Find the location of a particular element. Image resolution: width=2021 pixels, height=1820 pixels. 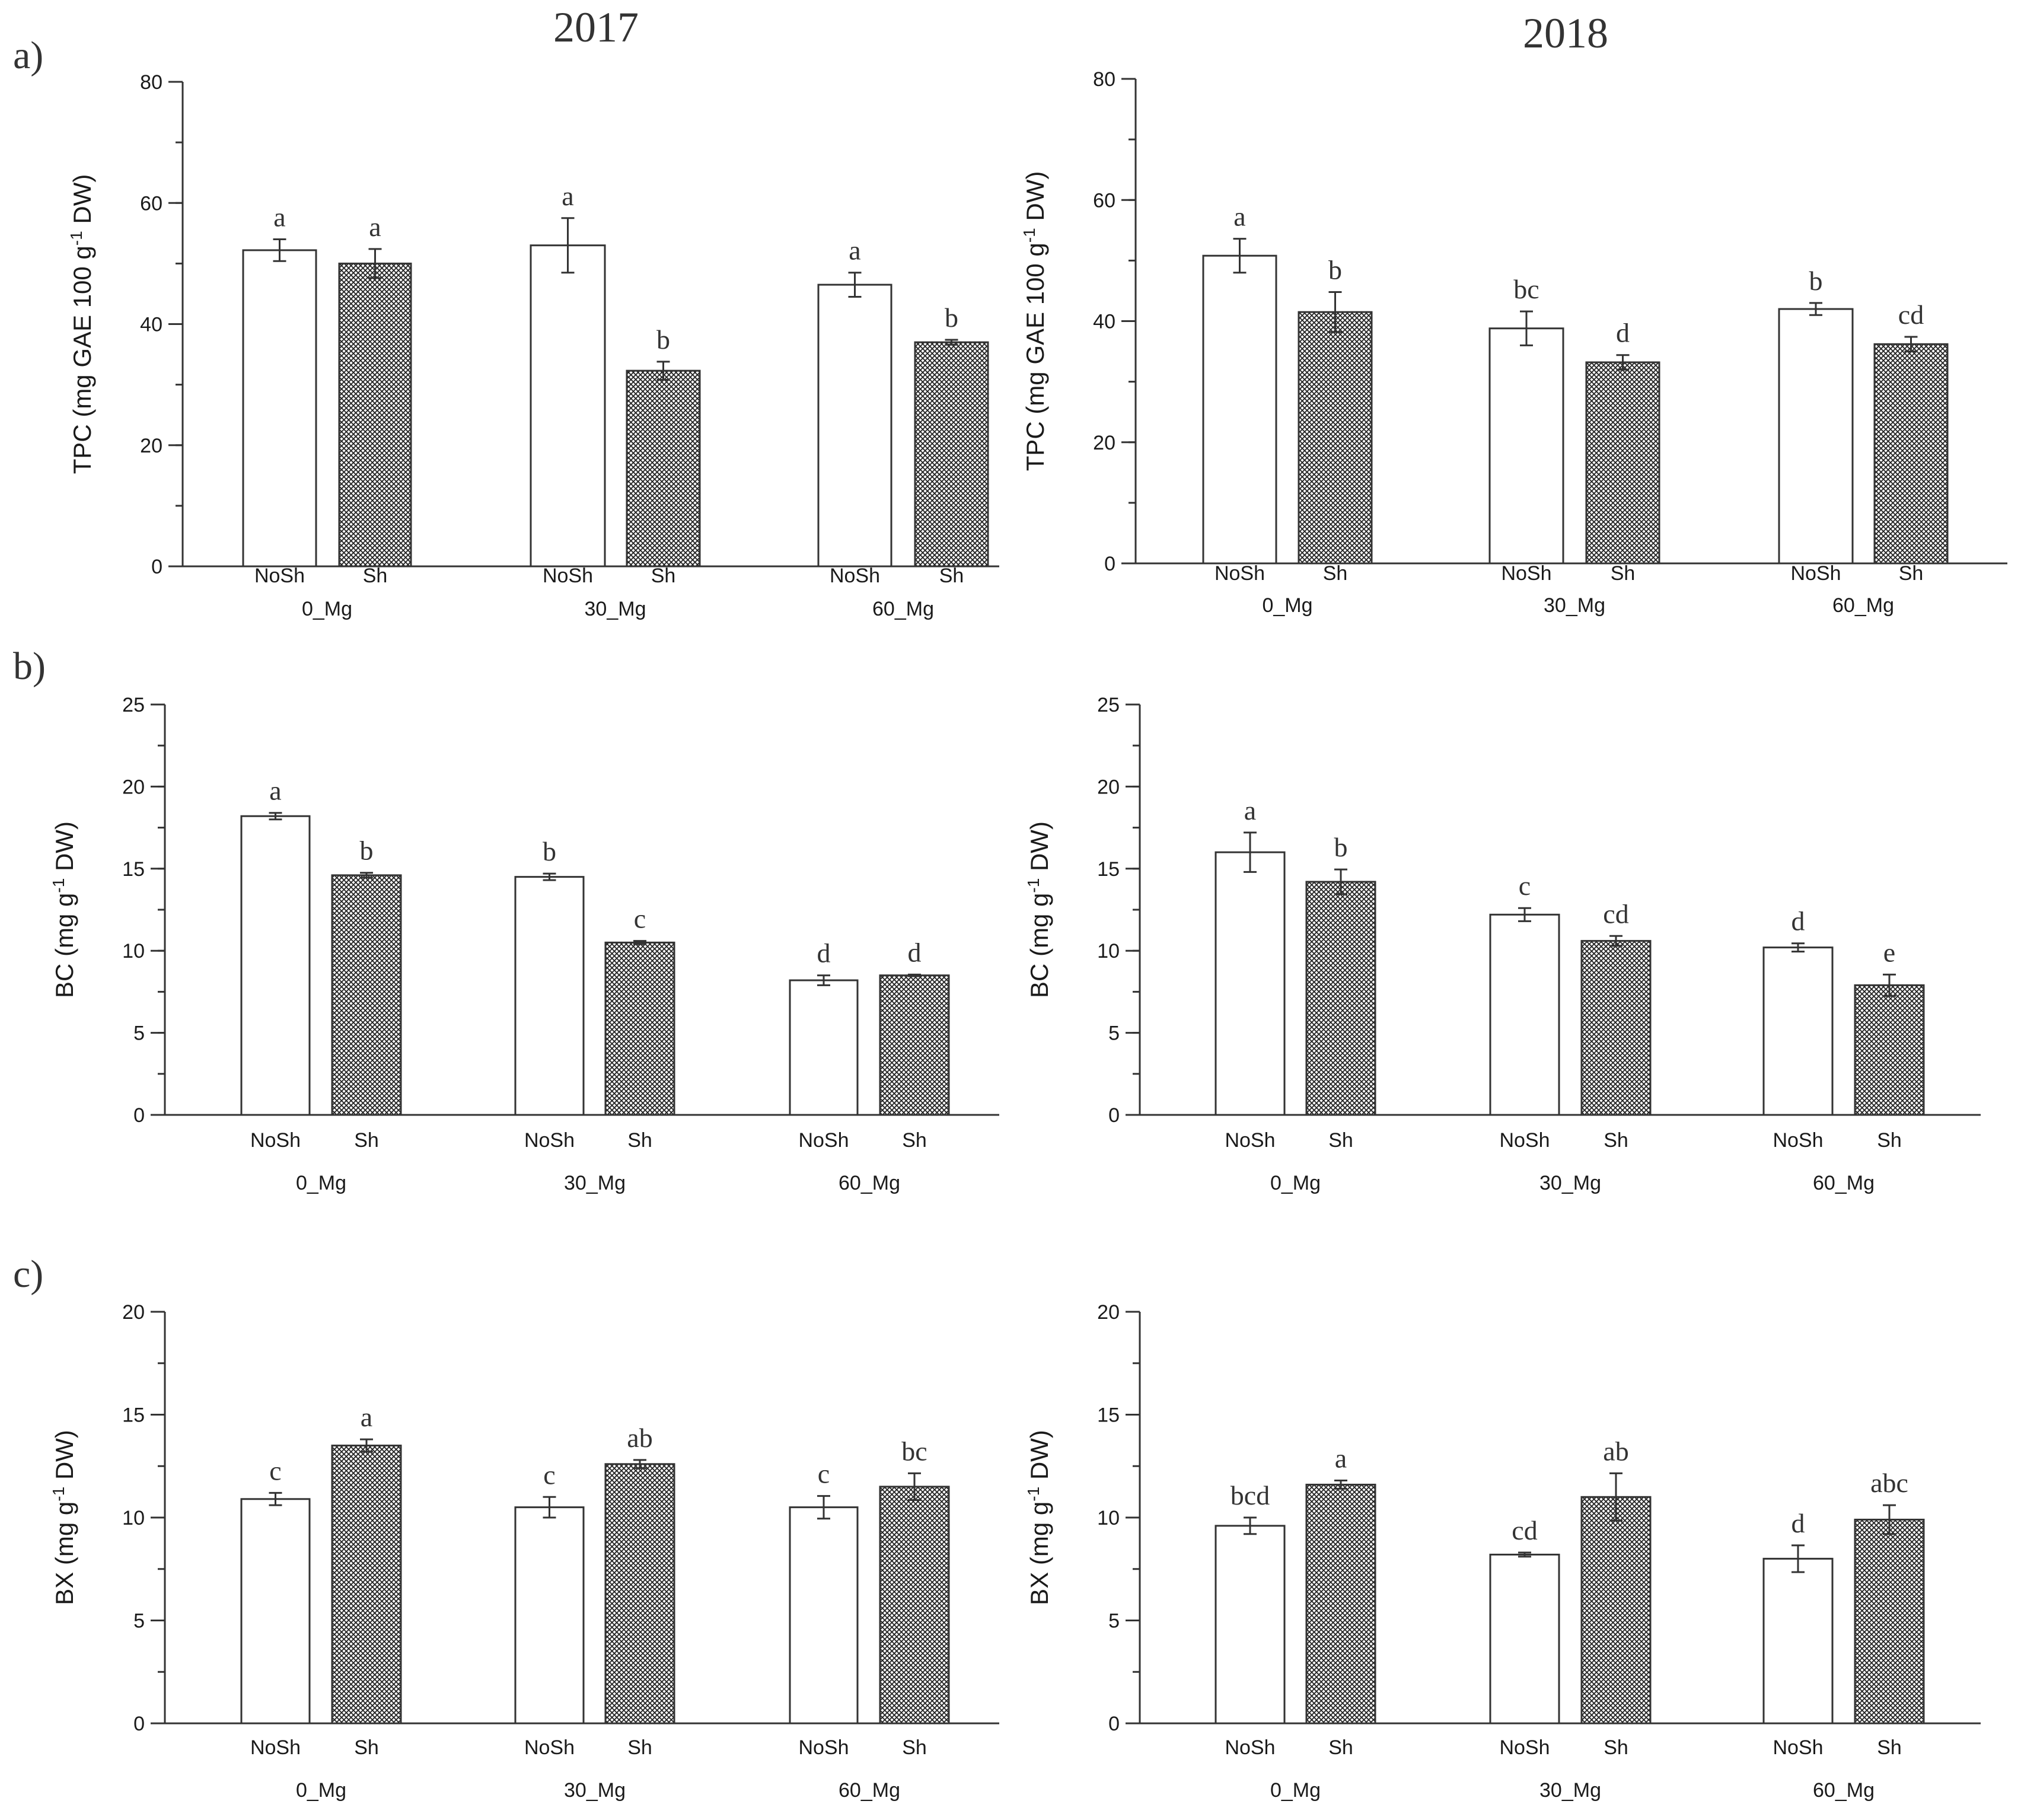

year-title-2017: 2017 is located at coordinates (596, 27).